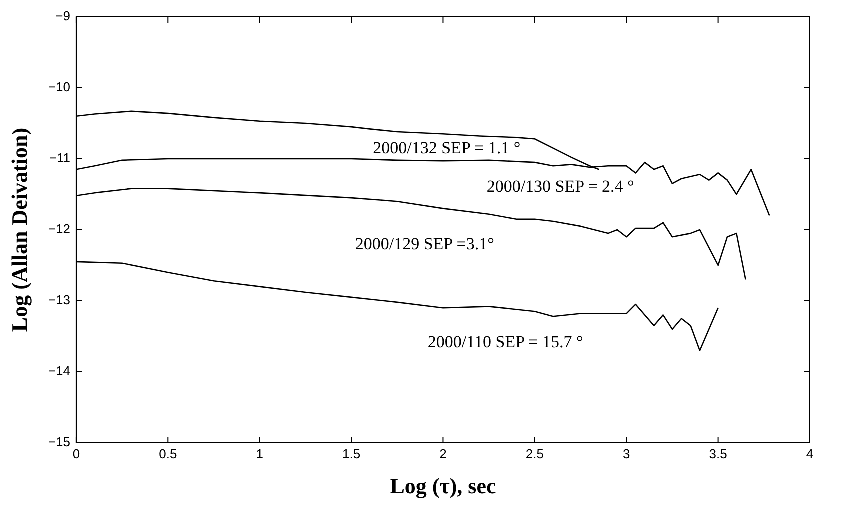 The width and height of the screenshot is (848, 505). I want to click on series-label: 2000/129 SEP =3.1°, so click(424, 244).